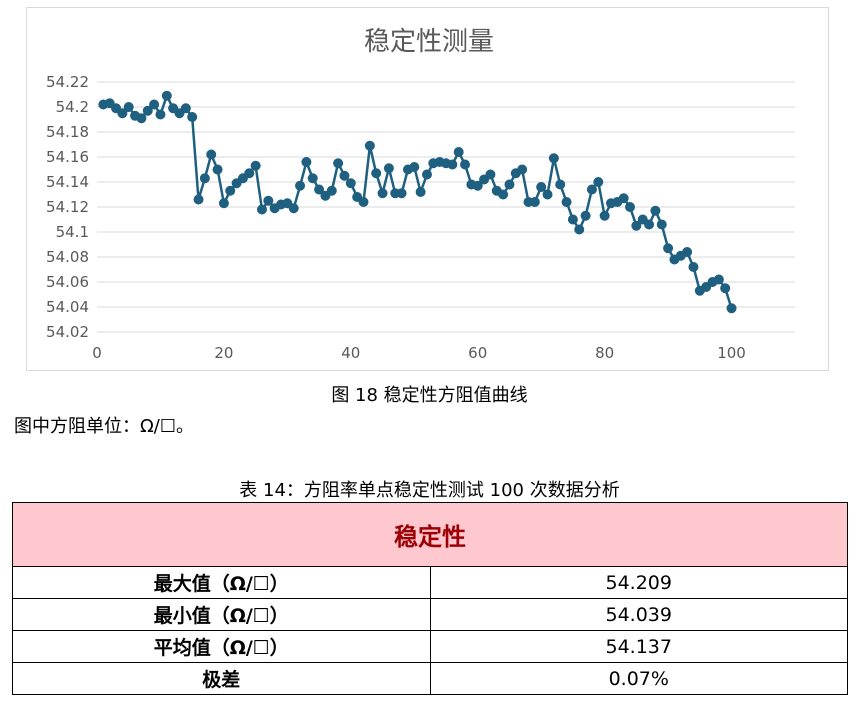 This screenshot has width=859, height=706. I want to click on x-tick-label: 60, so click(477, 353).